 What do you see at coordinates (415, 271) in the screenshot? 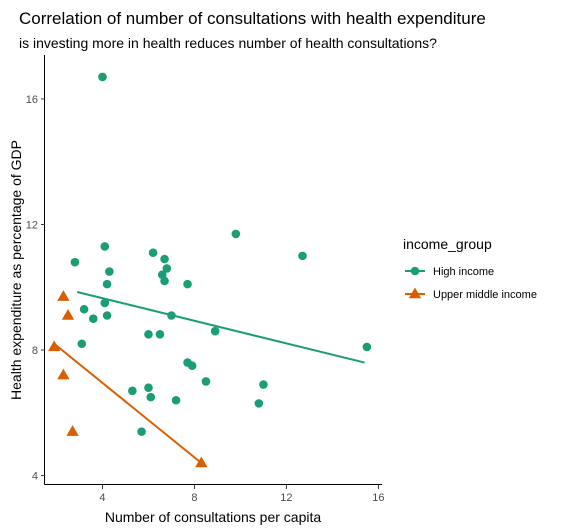
I see `legend-key-circle` at bounding box center [415, 271].